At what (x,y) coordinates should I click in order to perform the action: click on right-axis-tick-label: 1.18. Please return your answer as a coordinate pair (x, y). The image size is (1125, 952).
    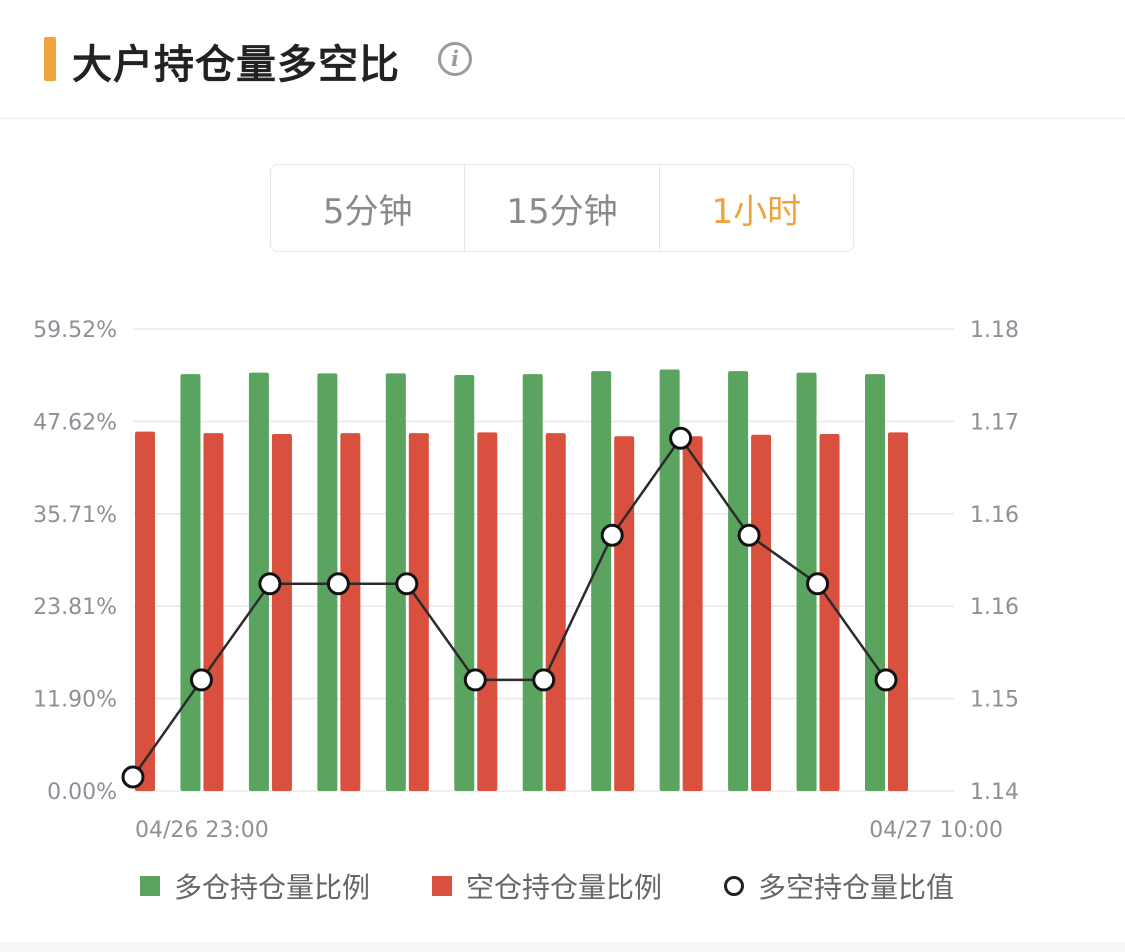
    Looking at the image, I should click on (994, 330).